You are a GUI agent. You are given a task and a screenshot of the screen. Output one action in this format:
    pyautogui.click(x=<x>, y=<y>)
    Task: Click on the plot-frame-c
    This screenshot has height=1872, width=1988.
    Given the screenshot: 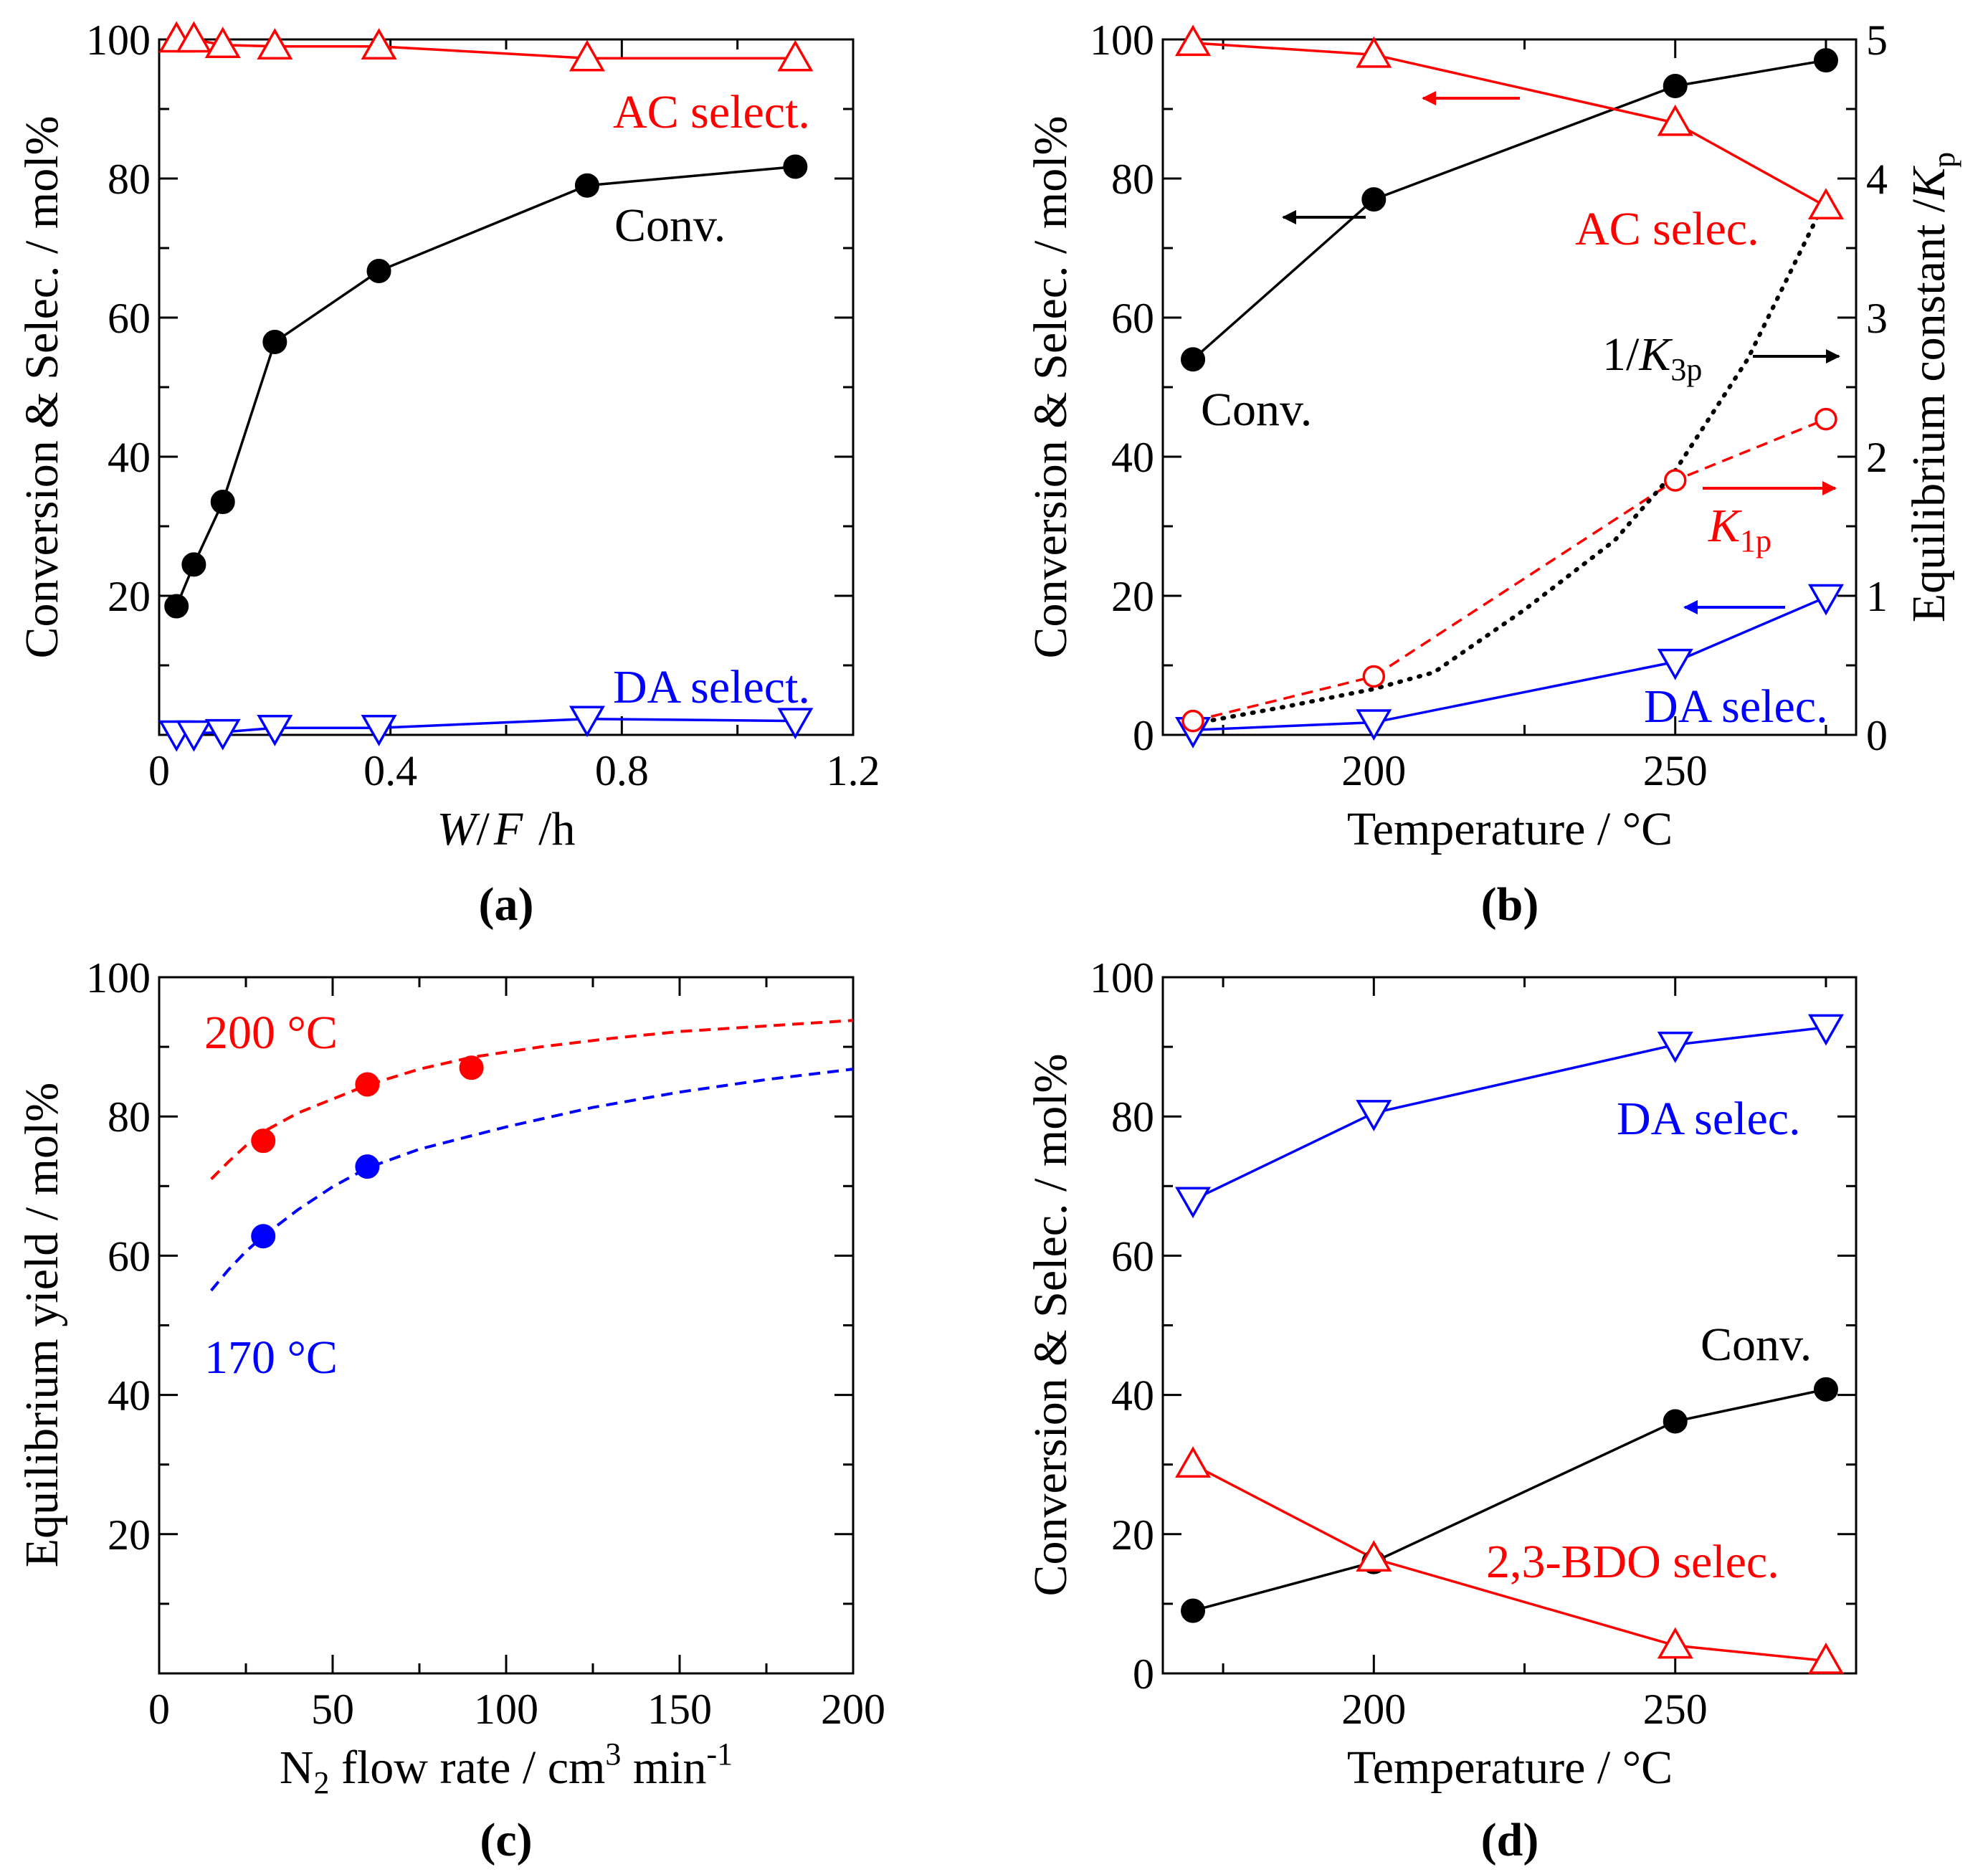 What is the action you would take?
    pyautogui.click(x=506, y=1325)
    